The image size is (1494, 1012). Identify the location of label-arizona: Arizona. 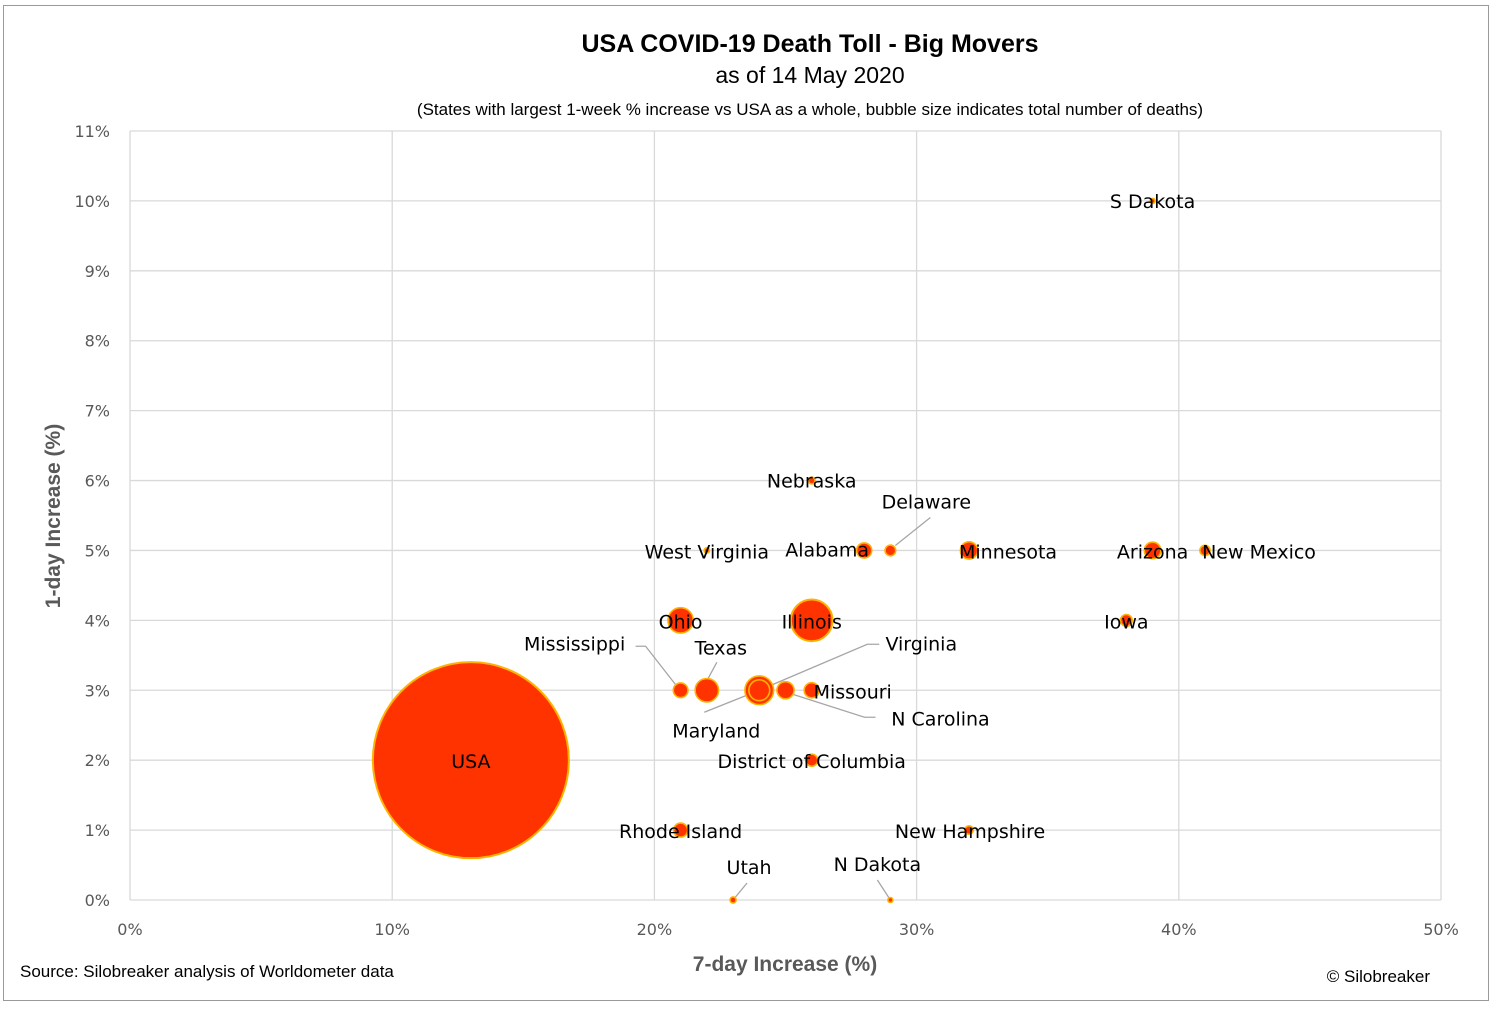
(1152, 552).